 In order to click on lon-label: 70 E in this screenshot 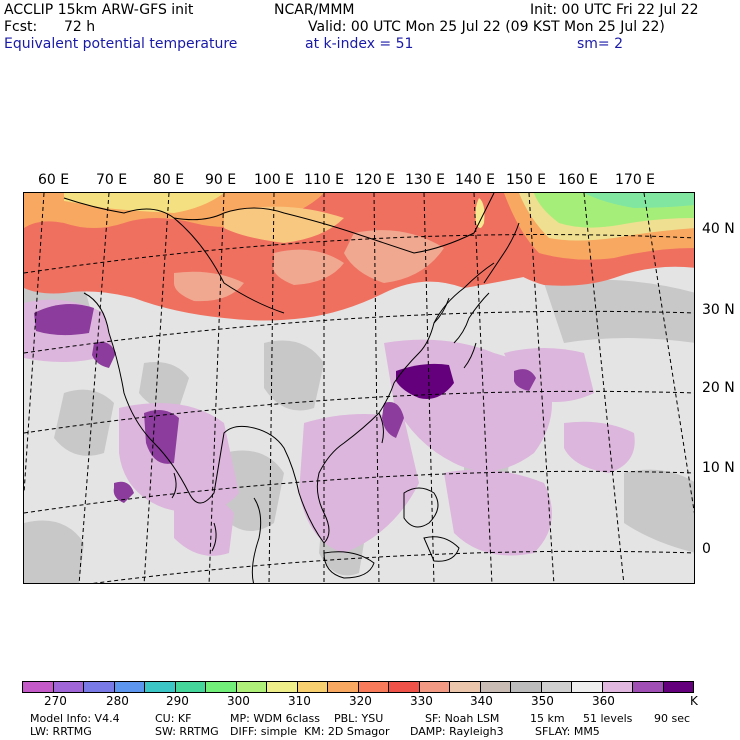, I will do `click(112, 180)`.